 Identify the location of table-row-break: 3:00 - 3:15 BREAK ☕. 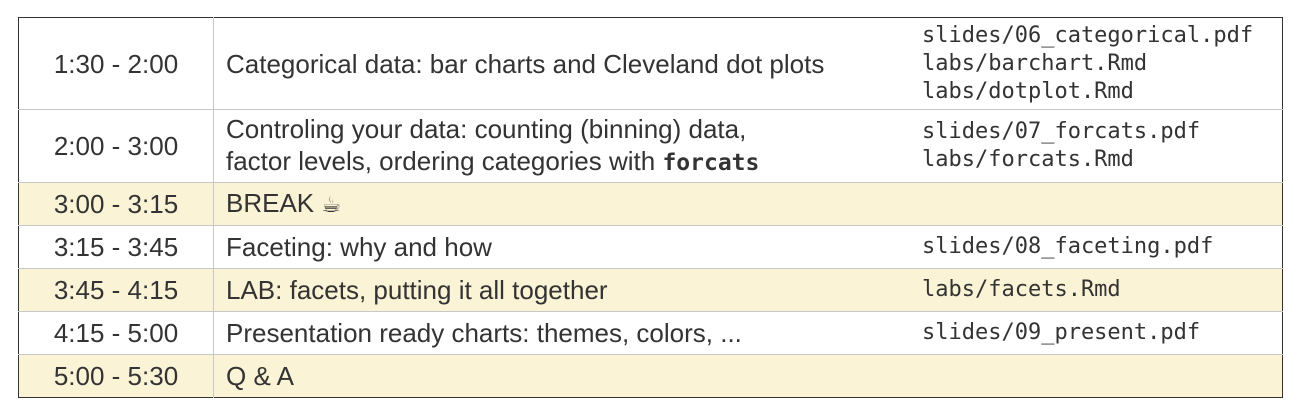
(650, 204).